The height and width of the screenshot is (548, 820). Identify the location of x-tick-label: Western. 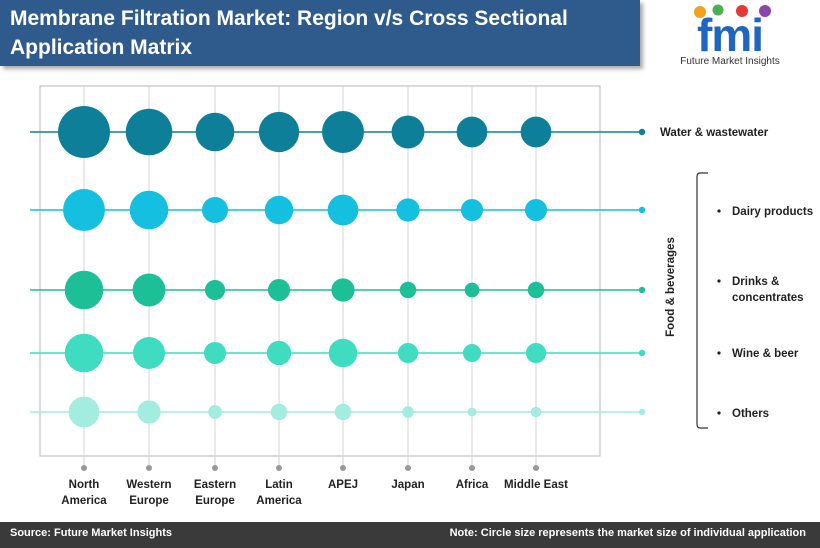
(148, 485).